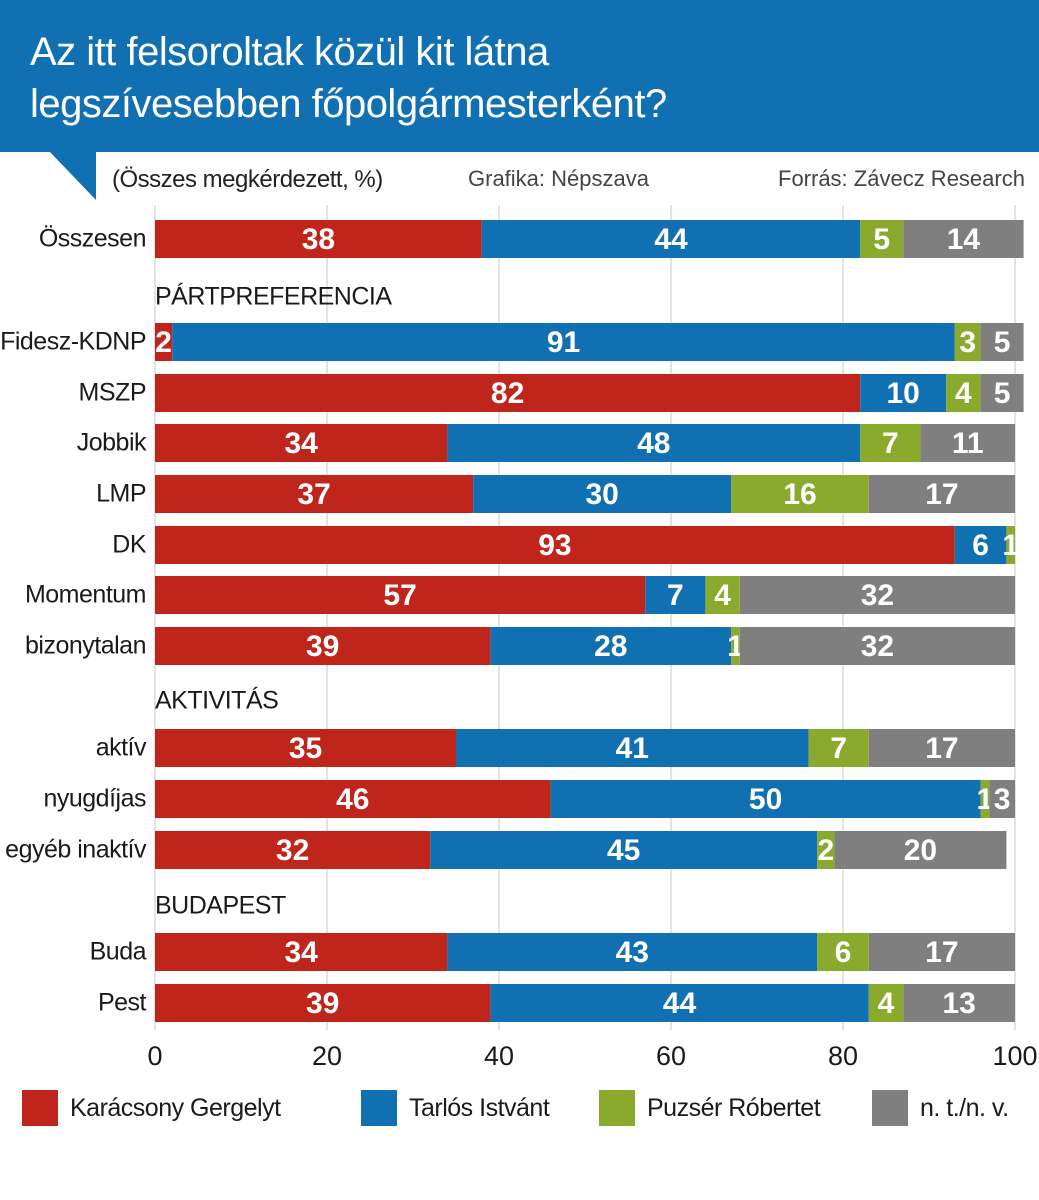 This screenshot has height=1200, width=1039. Describe the element at coordinates (273, 296) in the screenshot. I see `group-heading: PÁRTPREFERENCIA` at that location.